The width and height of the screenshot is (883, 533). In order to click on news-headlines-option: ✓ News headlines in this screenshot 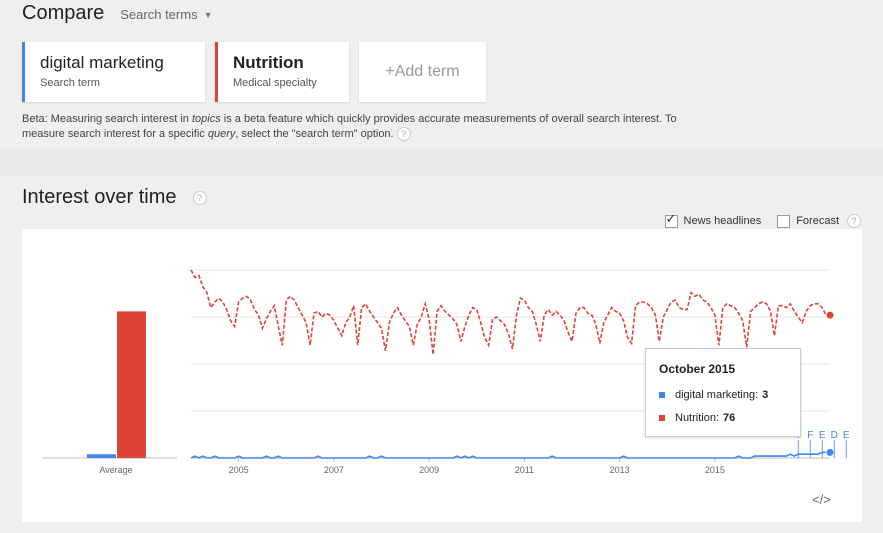, I will do `click(713, 219)`.